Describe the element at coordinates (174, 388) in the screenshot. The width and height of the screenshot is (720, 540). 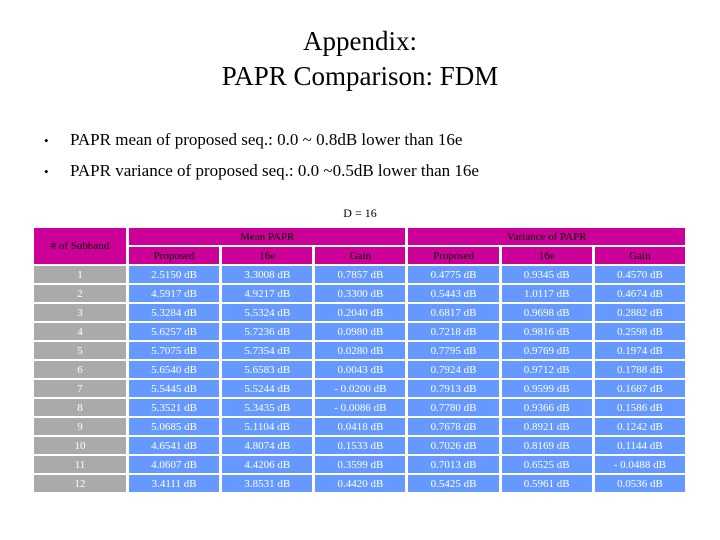
I see `value-cell: 5.5445 dB` at that location.